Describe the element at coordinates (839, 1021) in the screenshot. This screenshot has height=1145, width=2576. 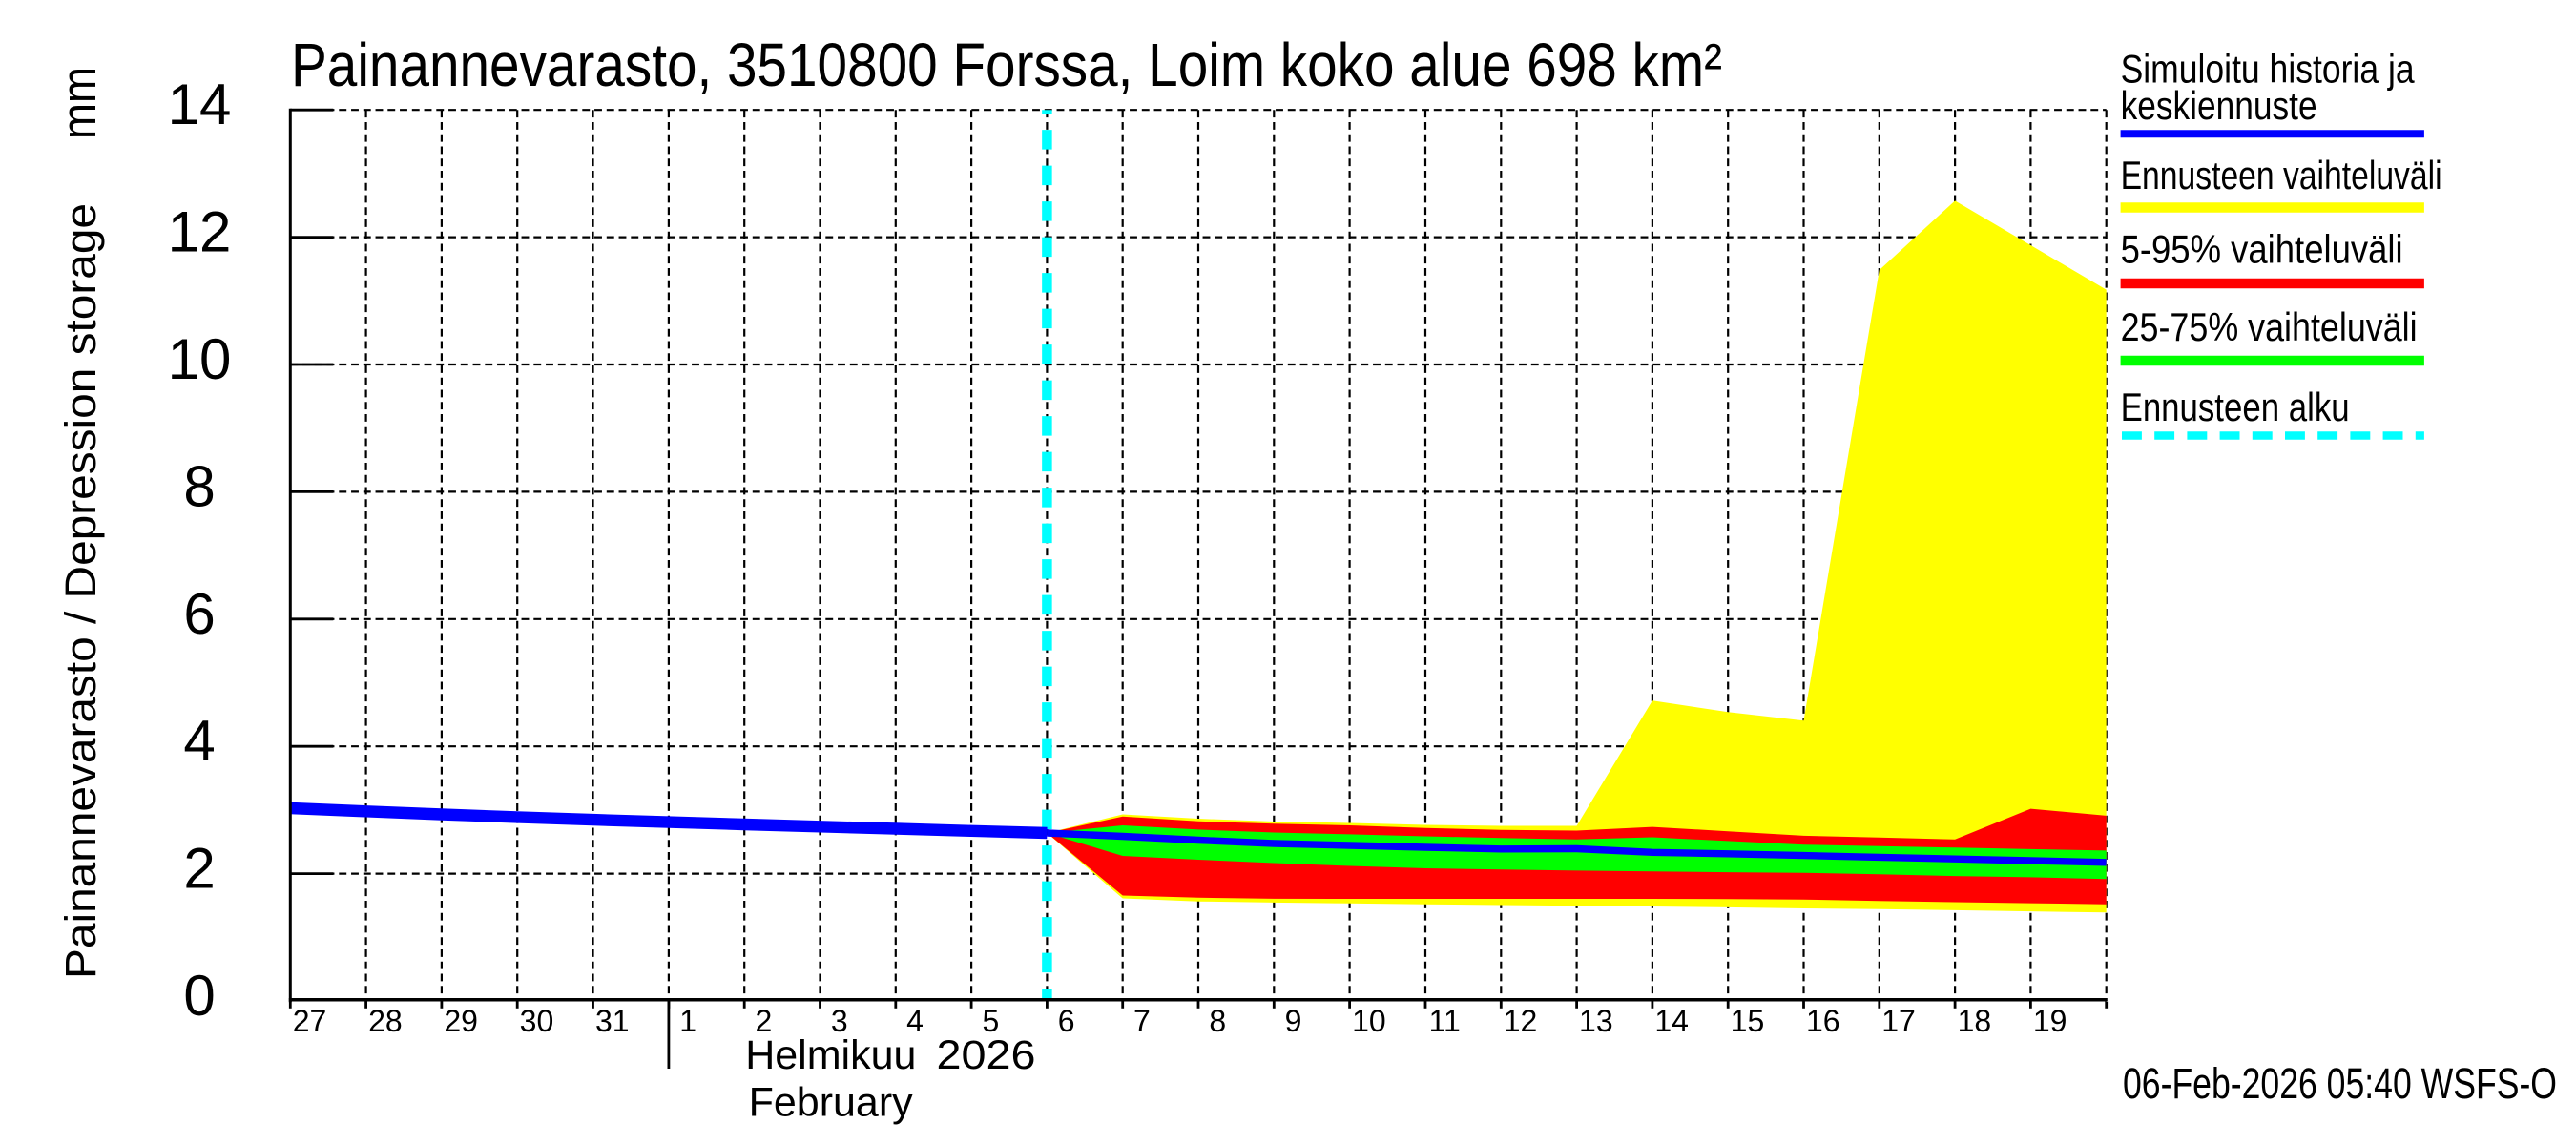
I see `svg-text: 3` at that location.